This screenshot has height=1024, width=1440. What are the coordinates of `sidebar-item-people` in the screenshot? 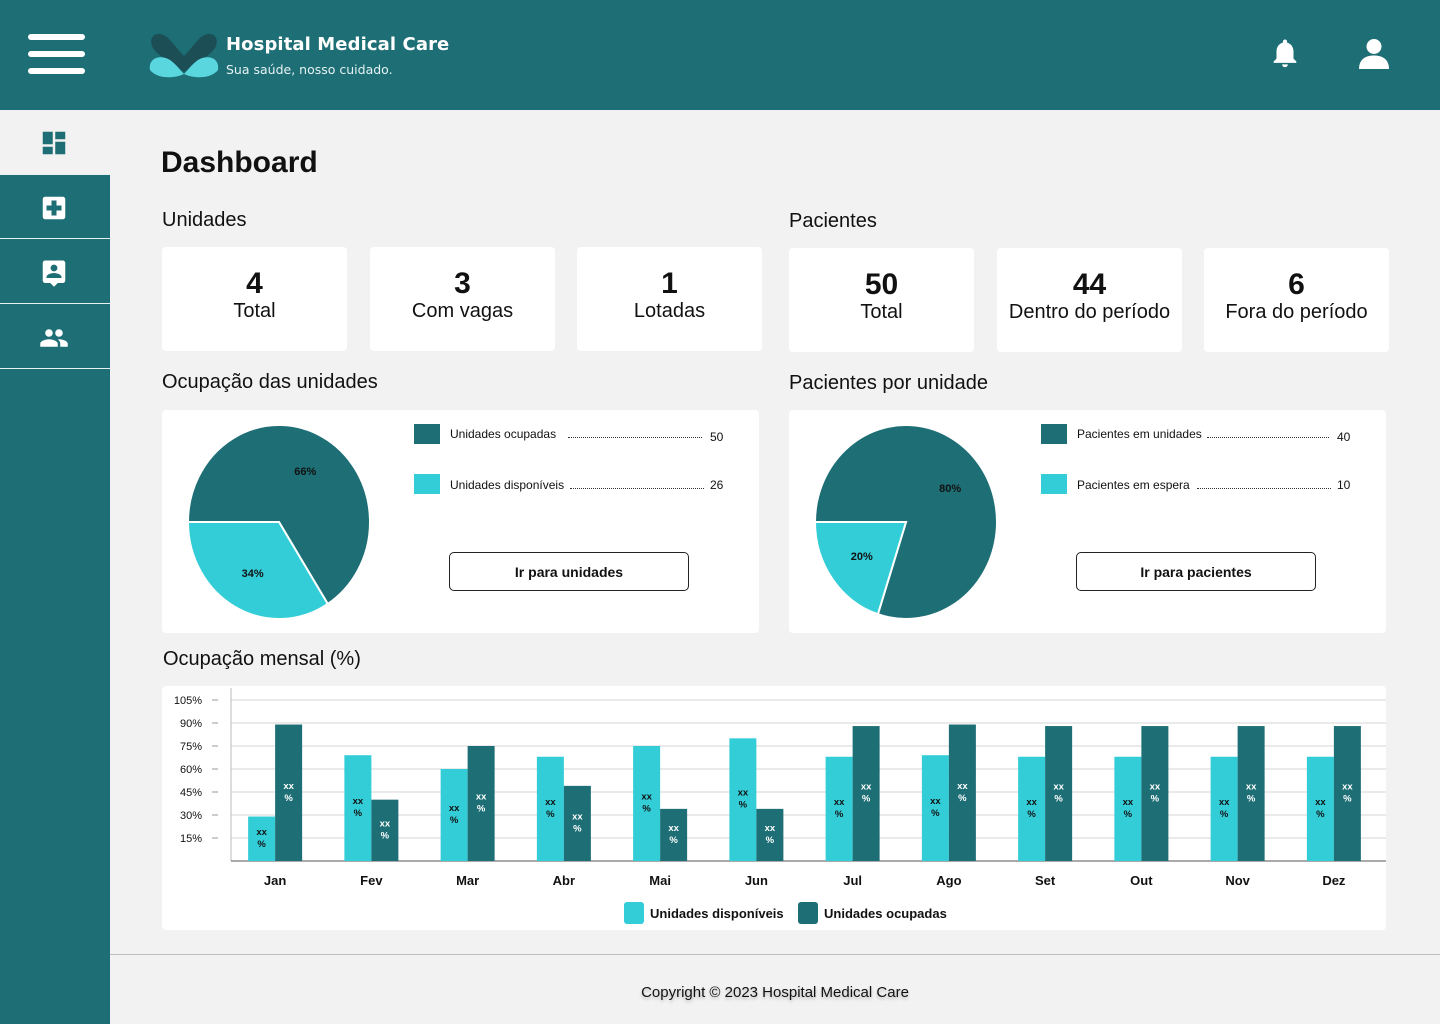 It's located at (55, 337).